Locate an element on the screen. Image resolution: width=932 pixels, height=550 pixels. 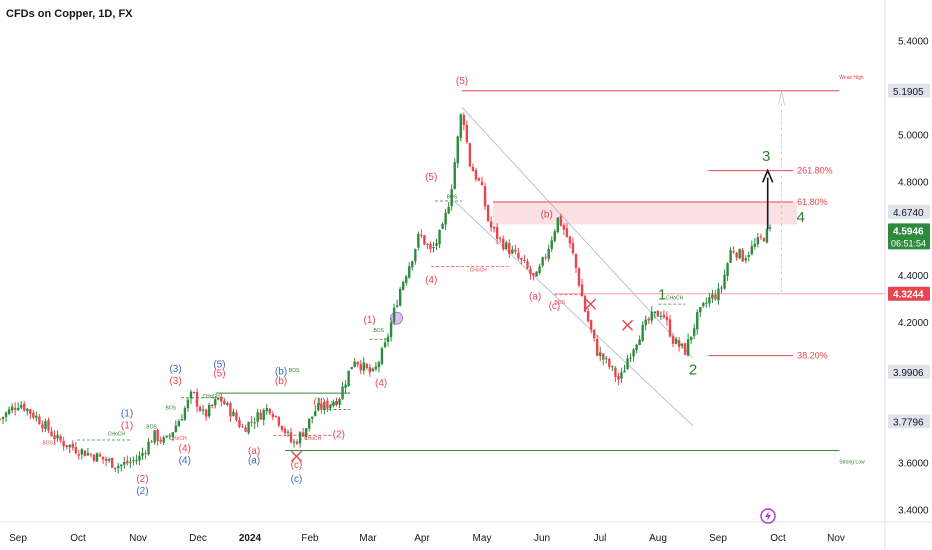
wave-label: (4) is located at coordinates (381, 383).